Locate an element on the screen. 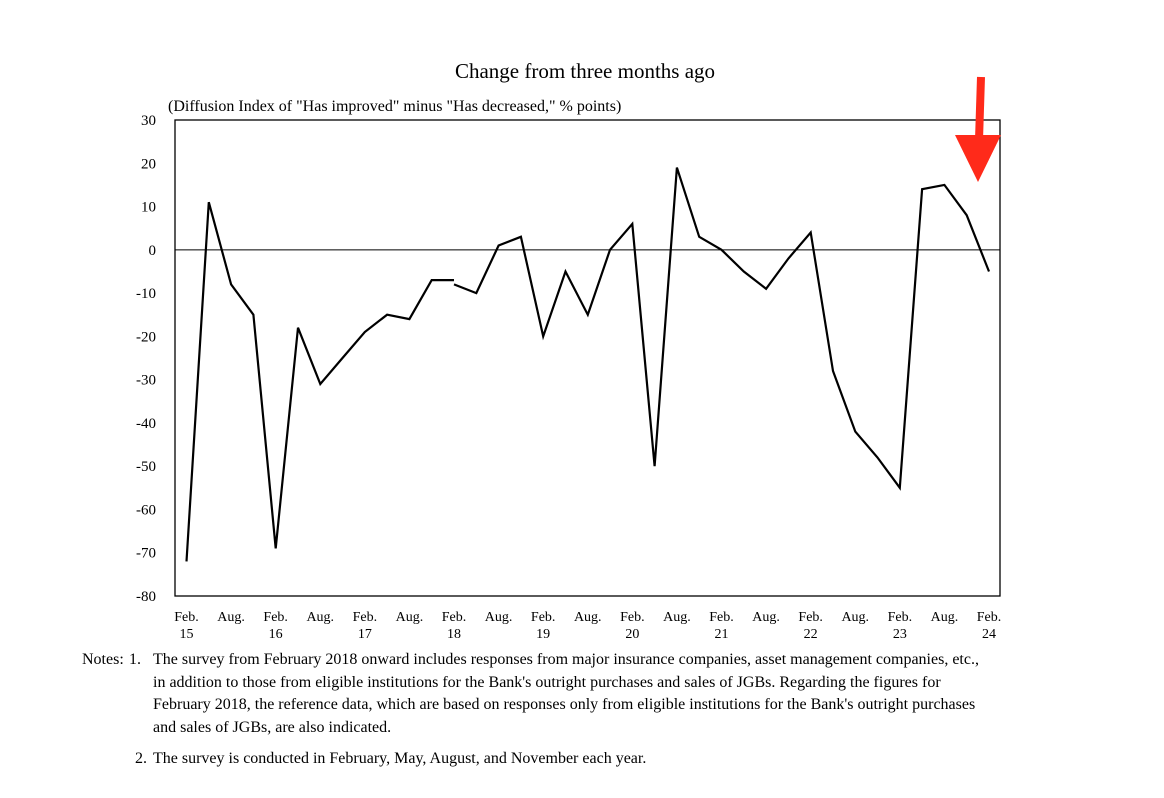 The image size is (1164, 798). x-tick-year-label: 22 is located at coordinates (811, 634).